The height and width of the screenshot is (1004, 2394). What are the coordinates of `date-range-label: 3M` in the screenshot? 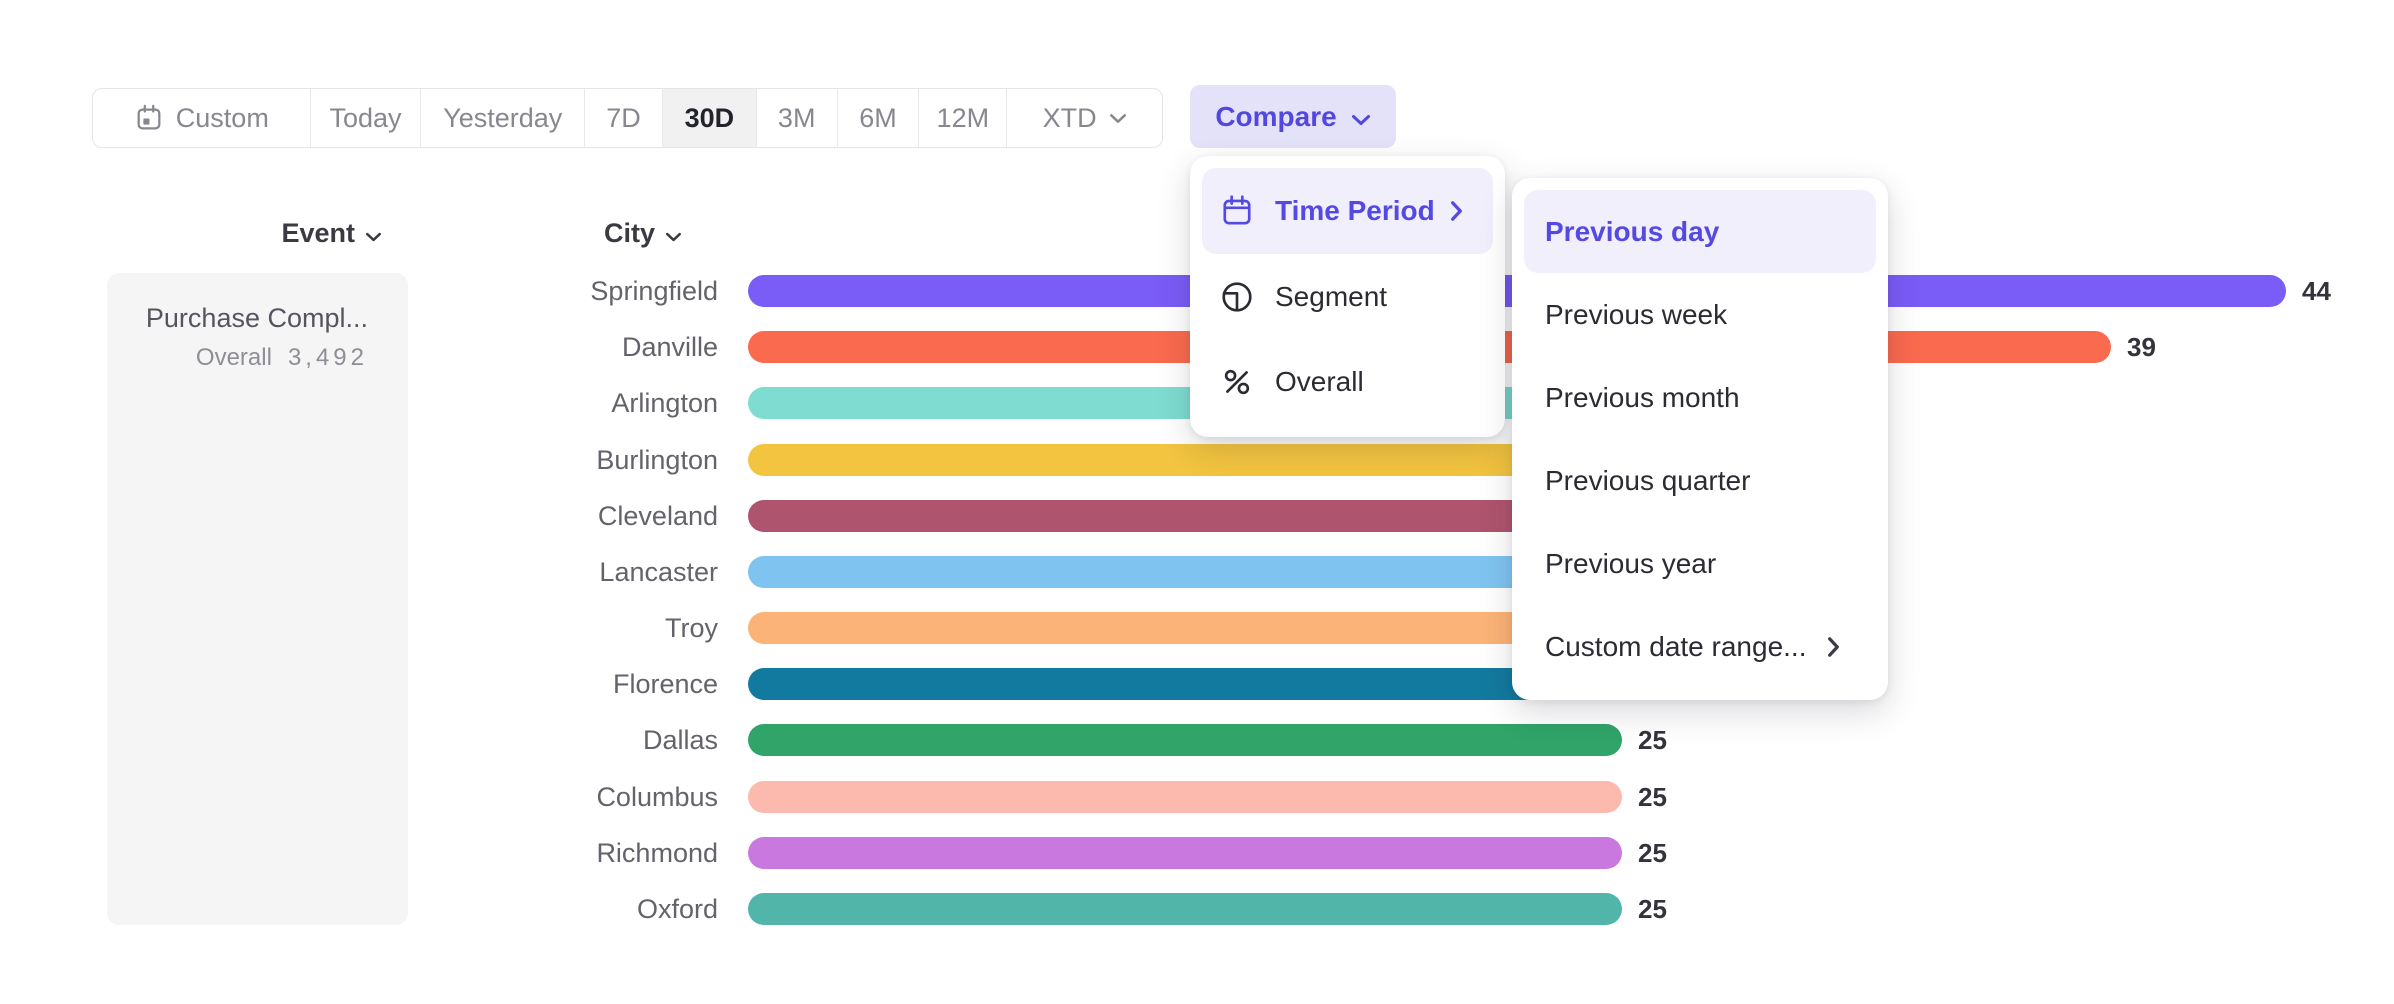 It's located at (796, 117).